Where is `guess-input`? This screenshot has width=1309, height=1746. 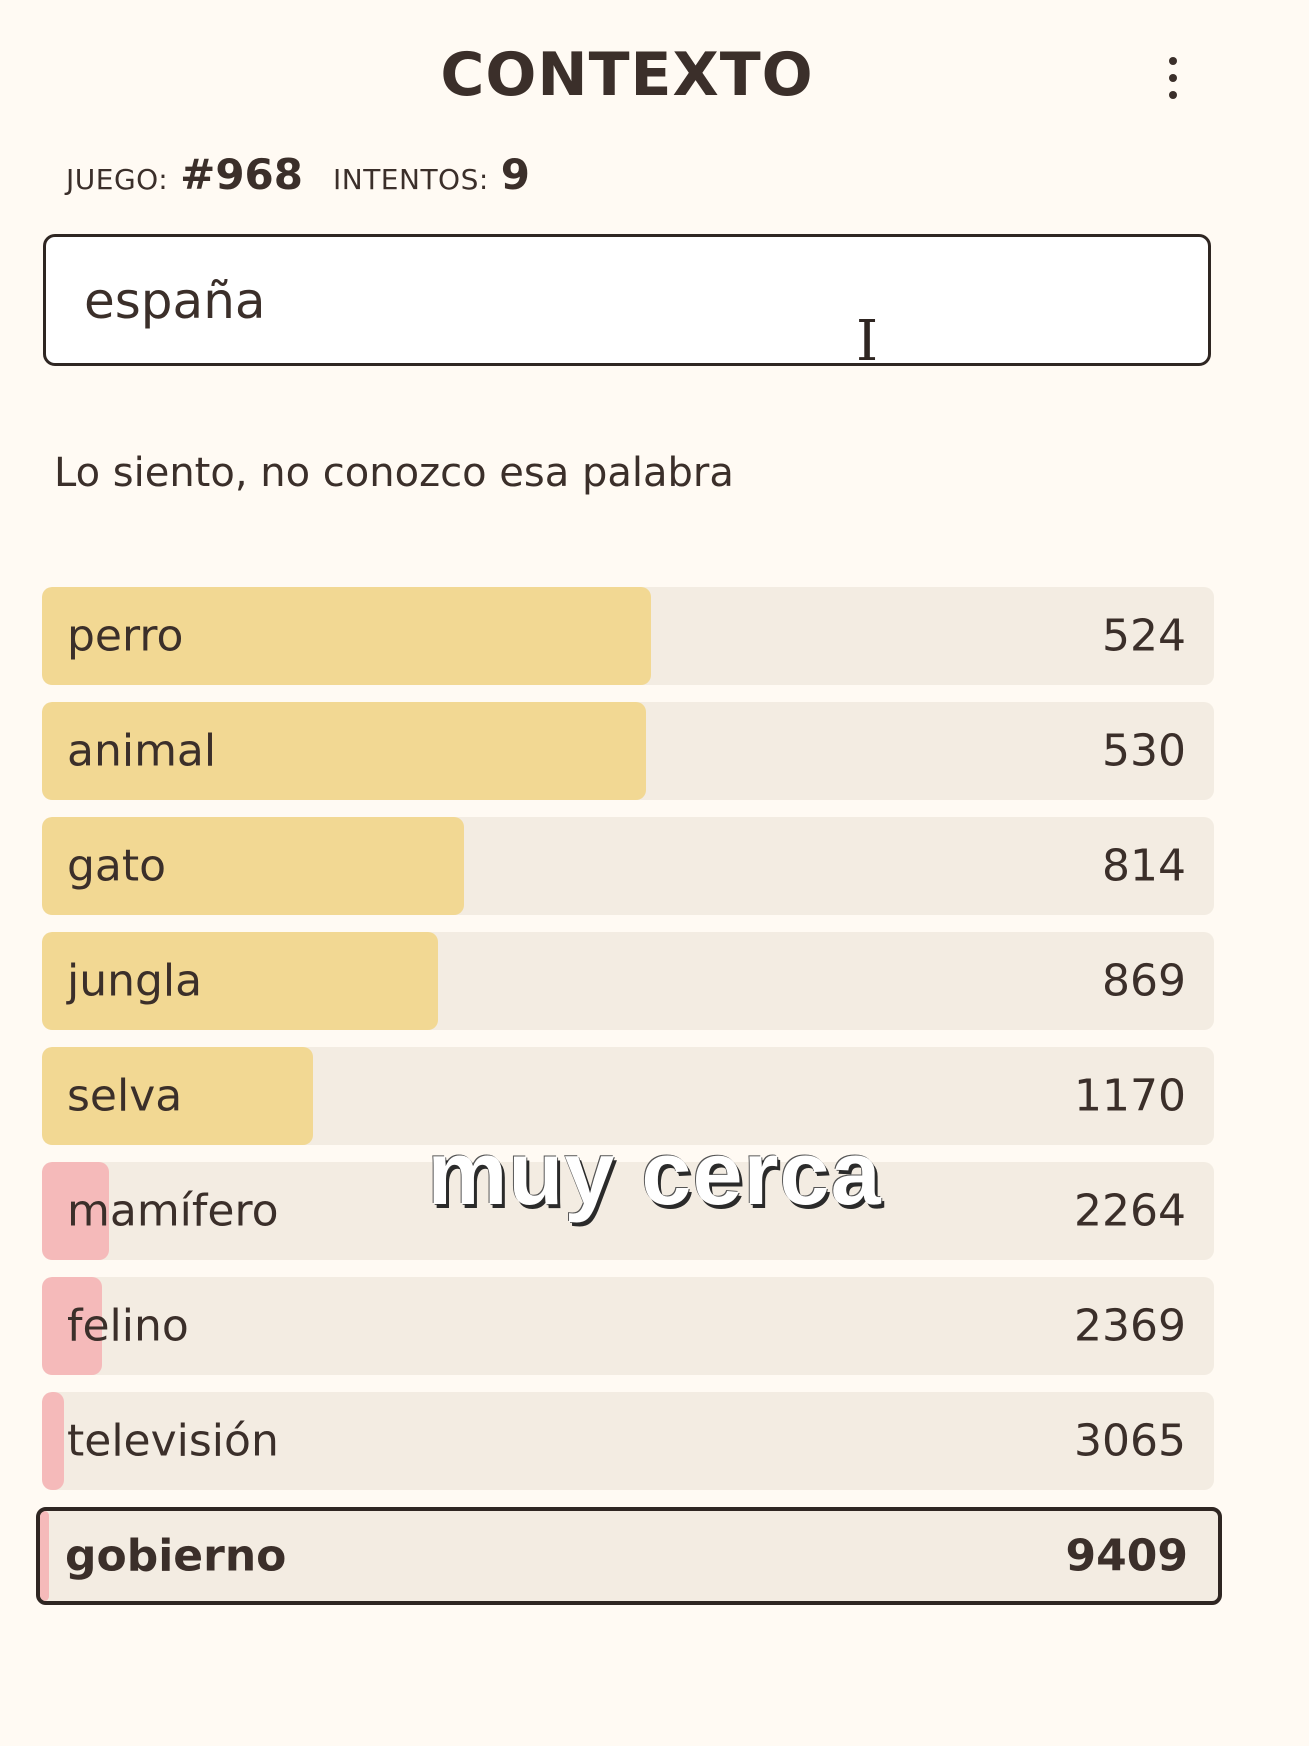 guess-input is located at coordinates (534, 301).